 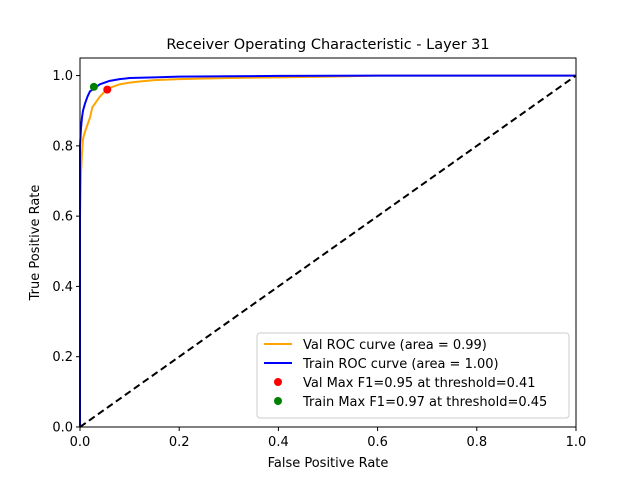 I want to click on x-tick-label: 0.4, so click(x=278, y=442).